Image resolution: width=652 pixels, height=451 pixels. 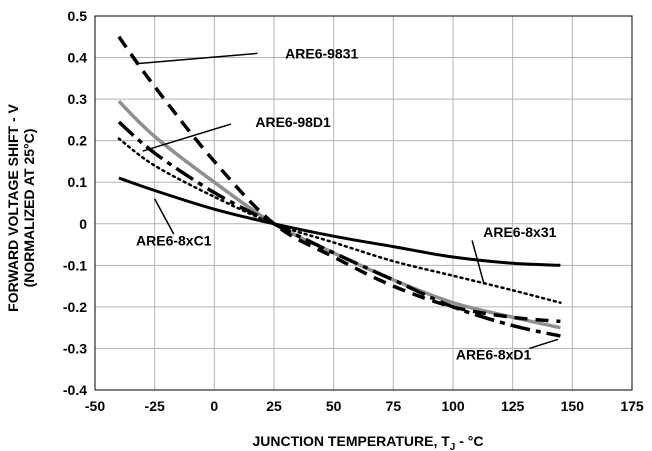 I want to click on x-tick-label: -25, so click(x=155, y=406).